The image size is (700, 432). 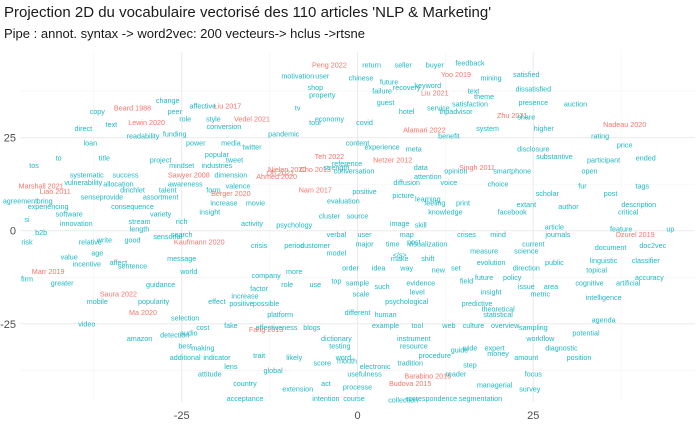 What do you see at coordinates (534, 102) in the screenshot?
I see `word-label: presence` at bounding box center [534, 102].